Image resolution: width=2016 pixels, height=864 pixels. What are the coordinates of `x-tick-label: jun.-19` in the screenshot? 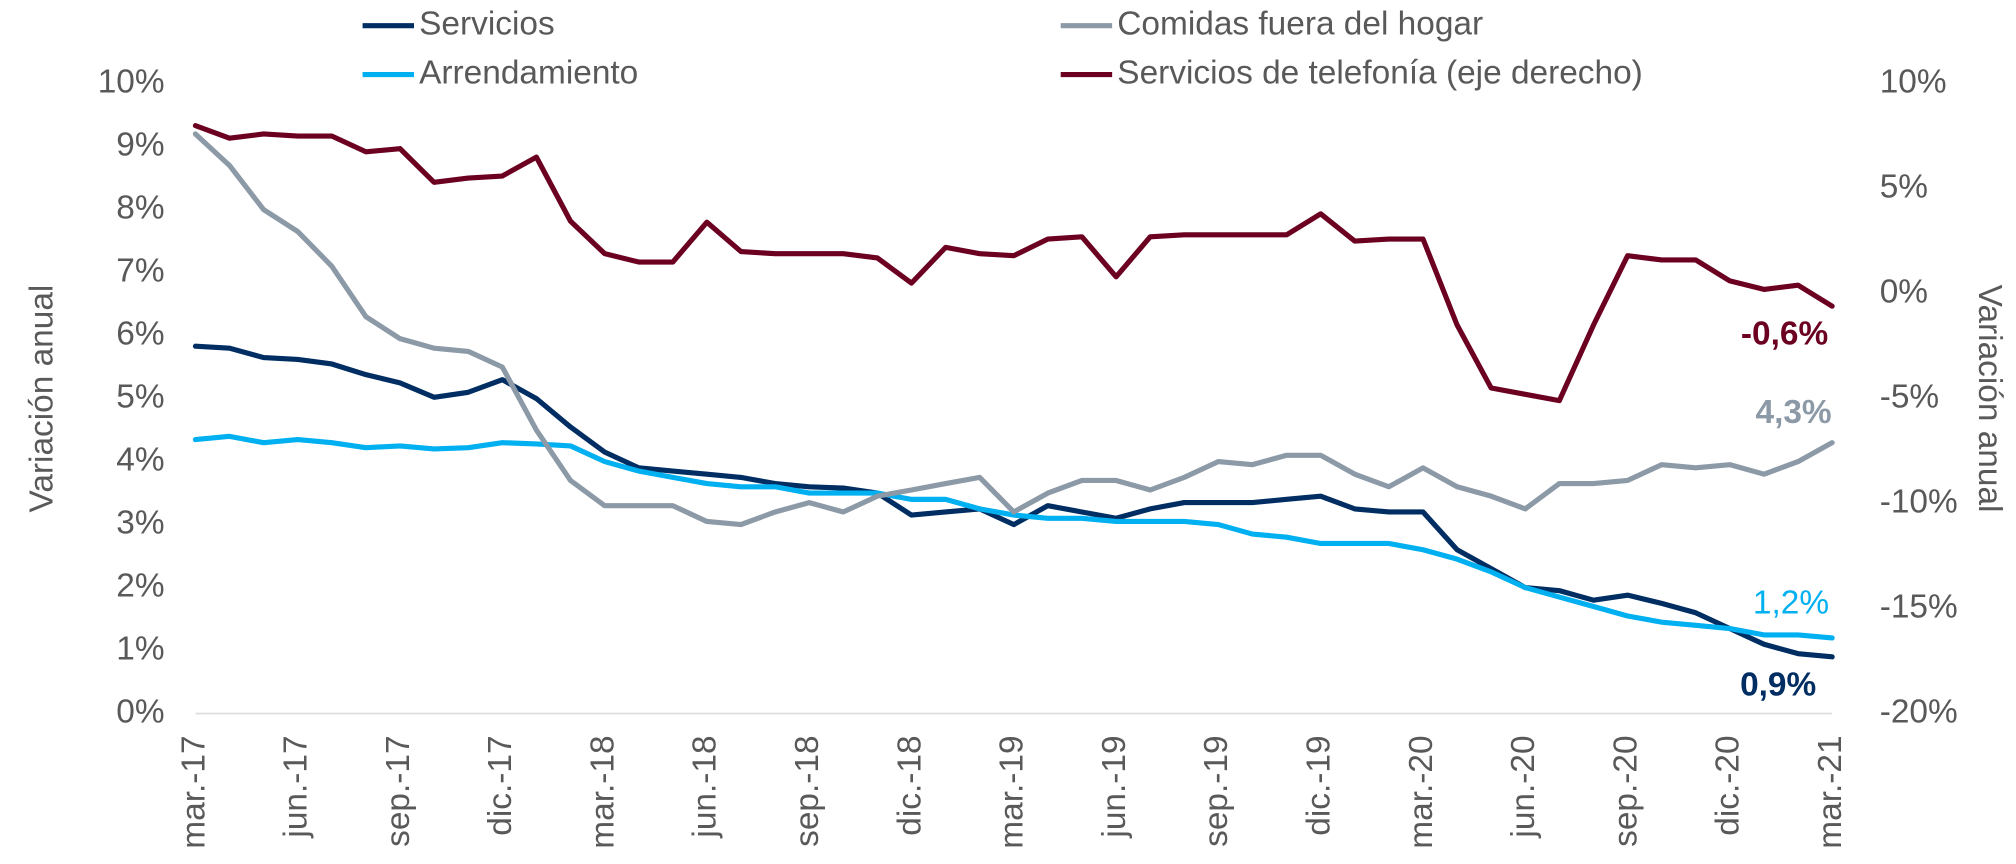 It's located at (1114, 786).